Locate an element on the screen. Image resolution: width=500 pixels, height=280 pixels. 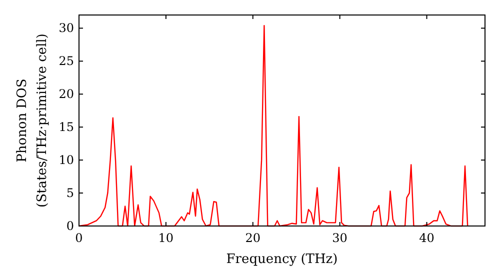
y-tick-label: 10 is located at coordinates (66, 160).